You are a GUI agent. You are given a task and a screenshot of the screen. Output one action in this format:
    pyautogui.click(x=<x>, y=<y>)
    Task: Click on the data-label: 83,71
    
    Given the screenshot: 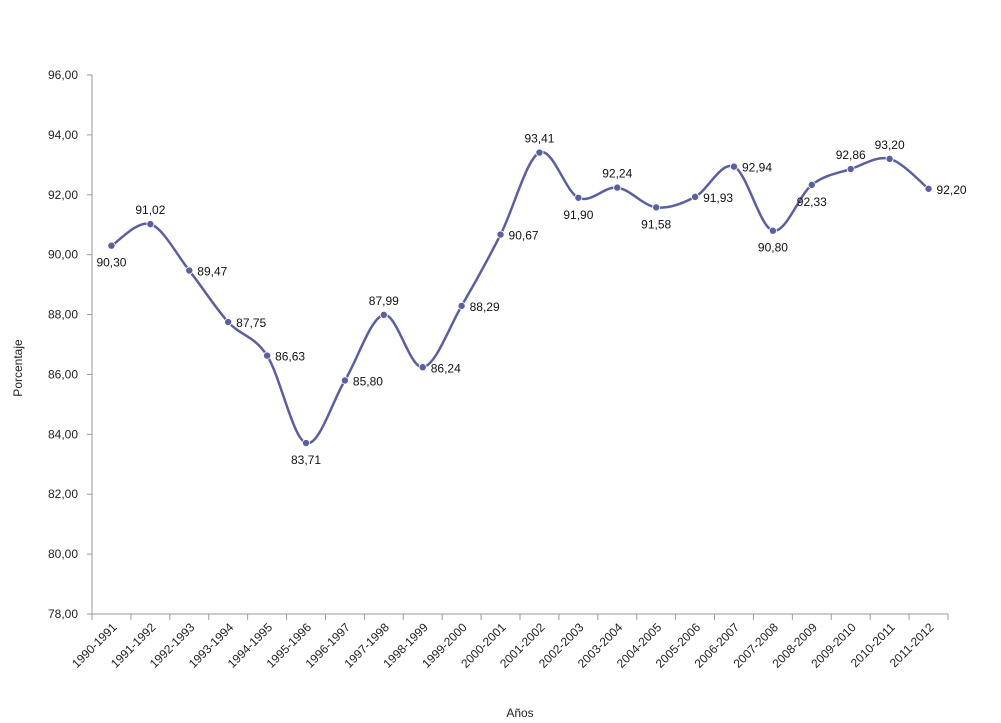 What is the action you would take?
    pyautogui.click(x=306, y=460)
    